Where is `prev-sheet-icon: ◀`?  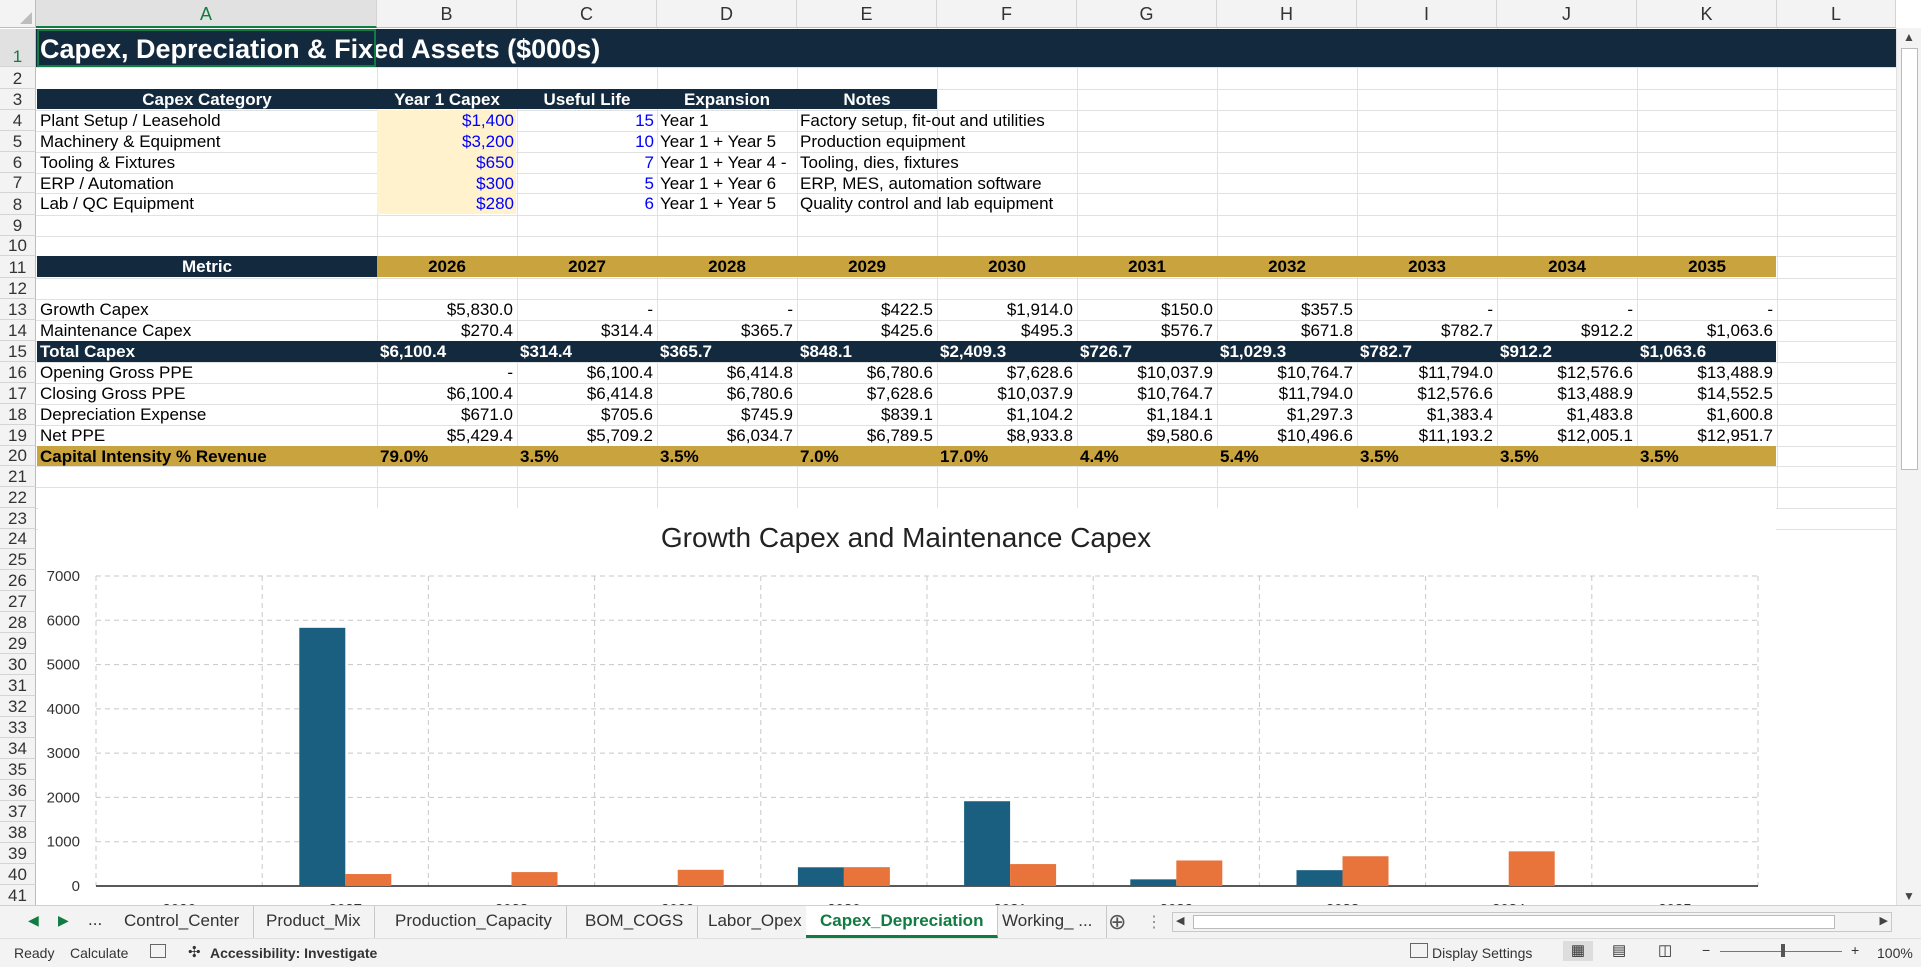 prev-sheet-icon: ◀ is located at coordinates (33, 920).